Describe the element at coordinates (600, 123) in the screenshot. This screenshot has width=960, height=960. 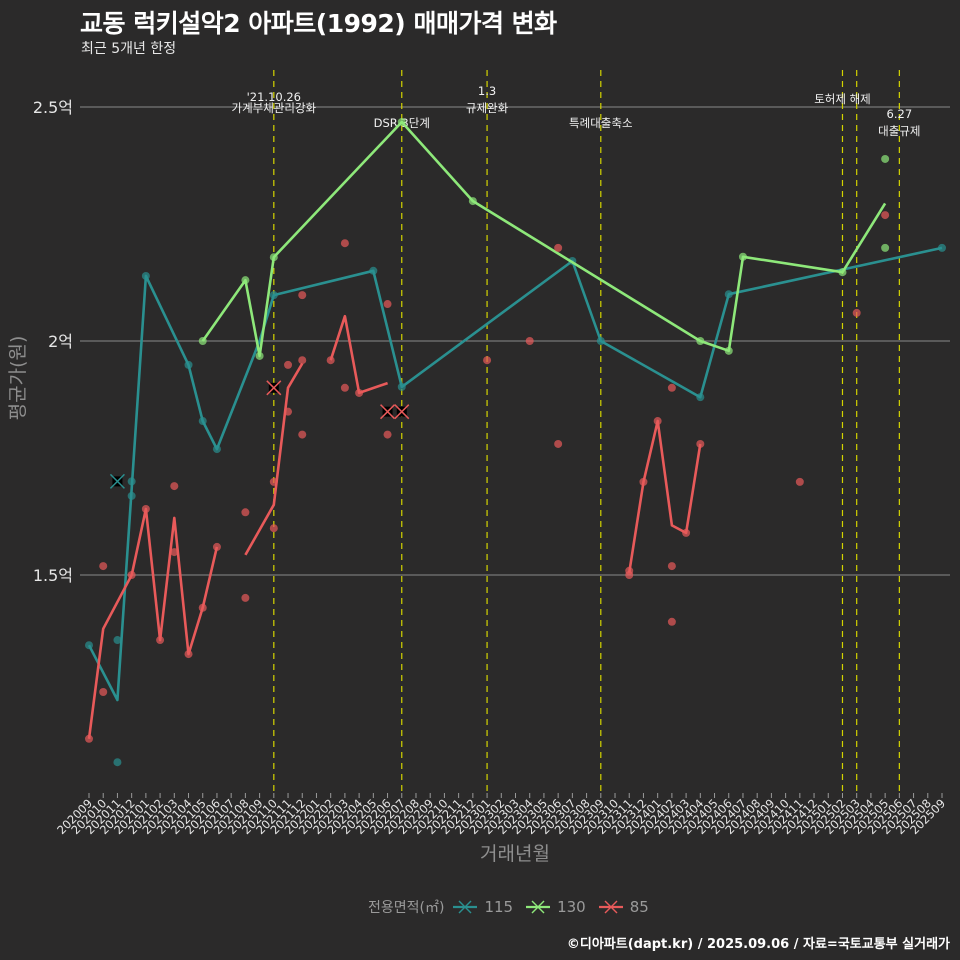
I see `policy-annotation: 특례대출축소` at that location.